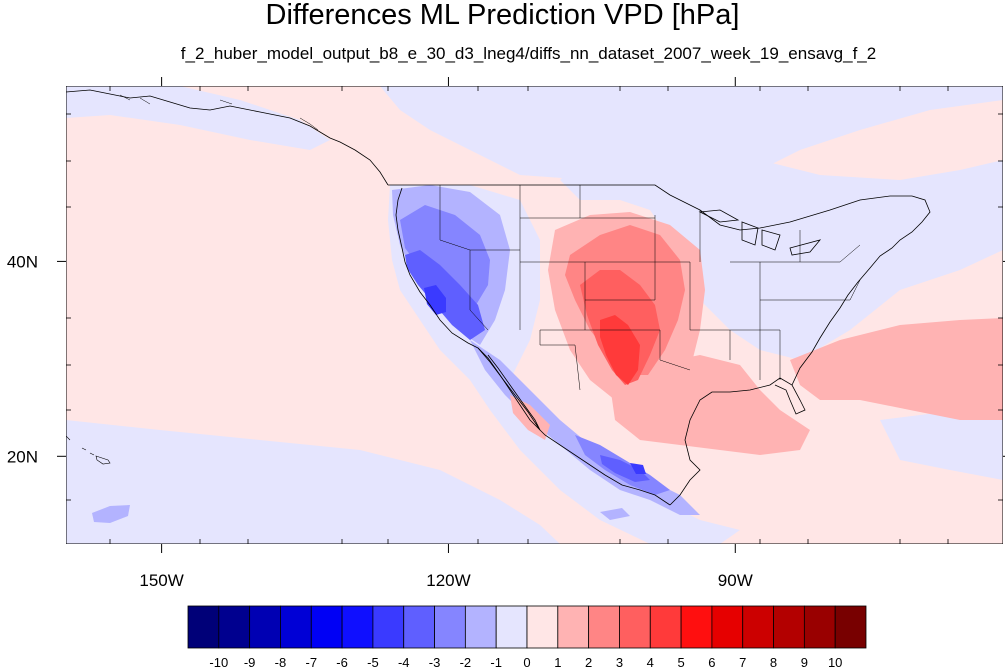  I want to click on colorbar-label: 4, so click(650, 662).